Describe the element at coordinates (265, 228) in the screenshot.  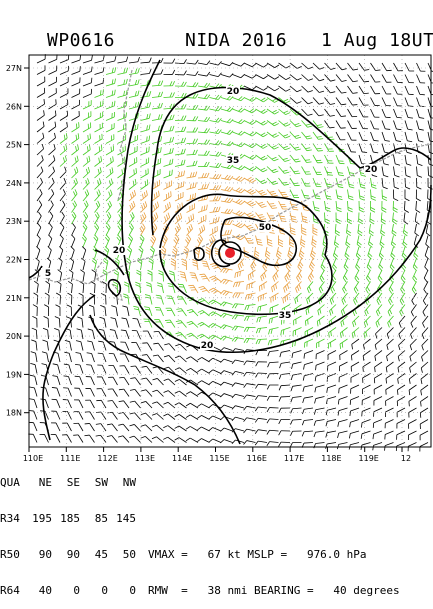
I see `contour-label: 50` at that location.